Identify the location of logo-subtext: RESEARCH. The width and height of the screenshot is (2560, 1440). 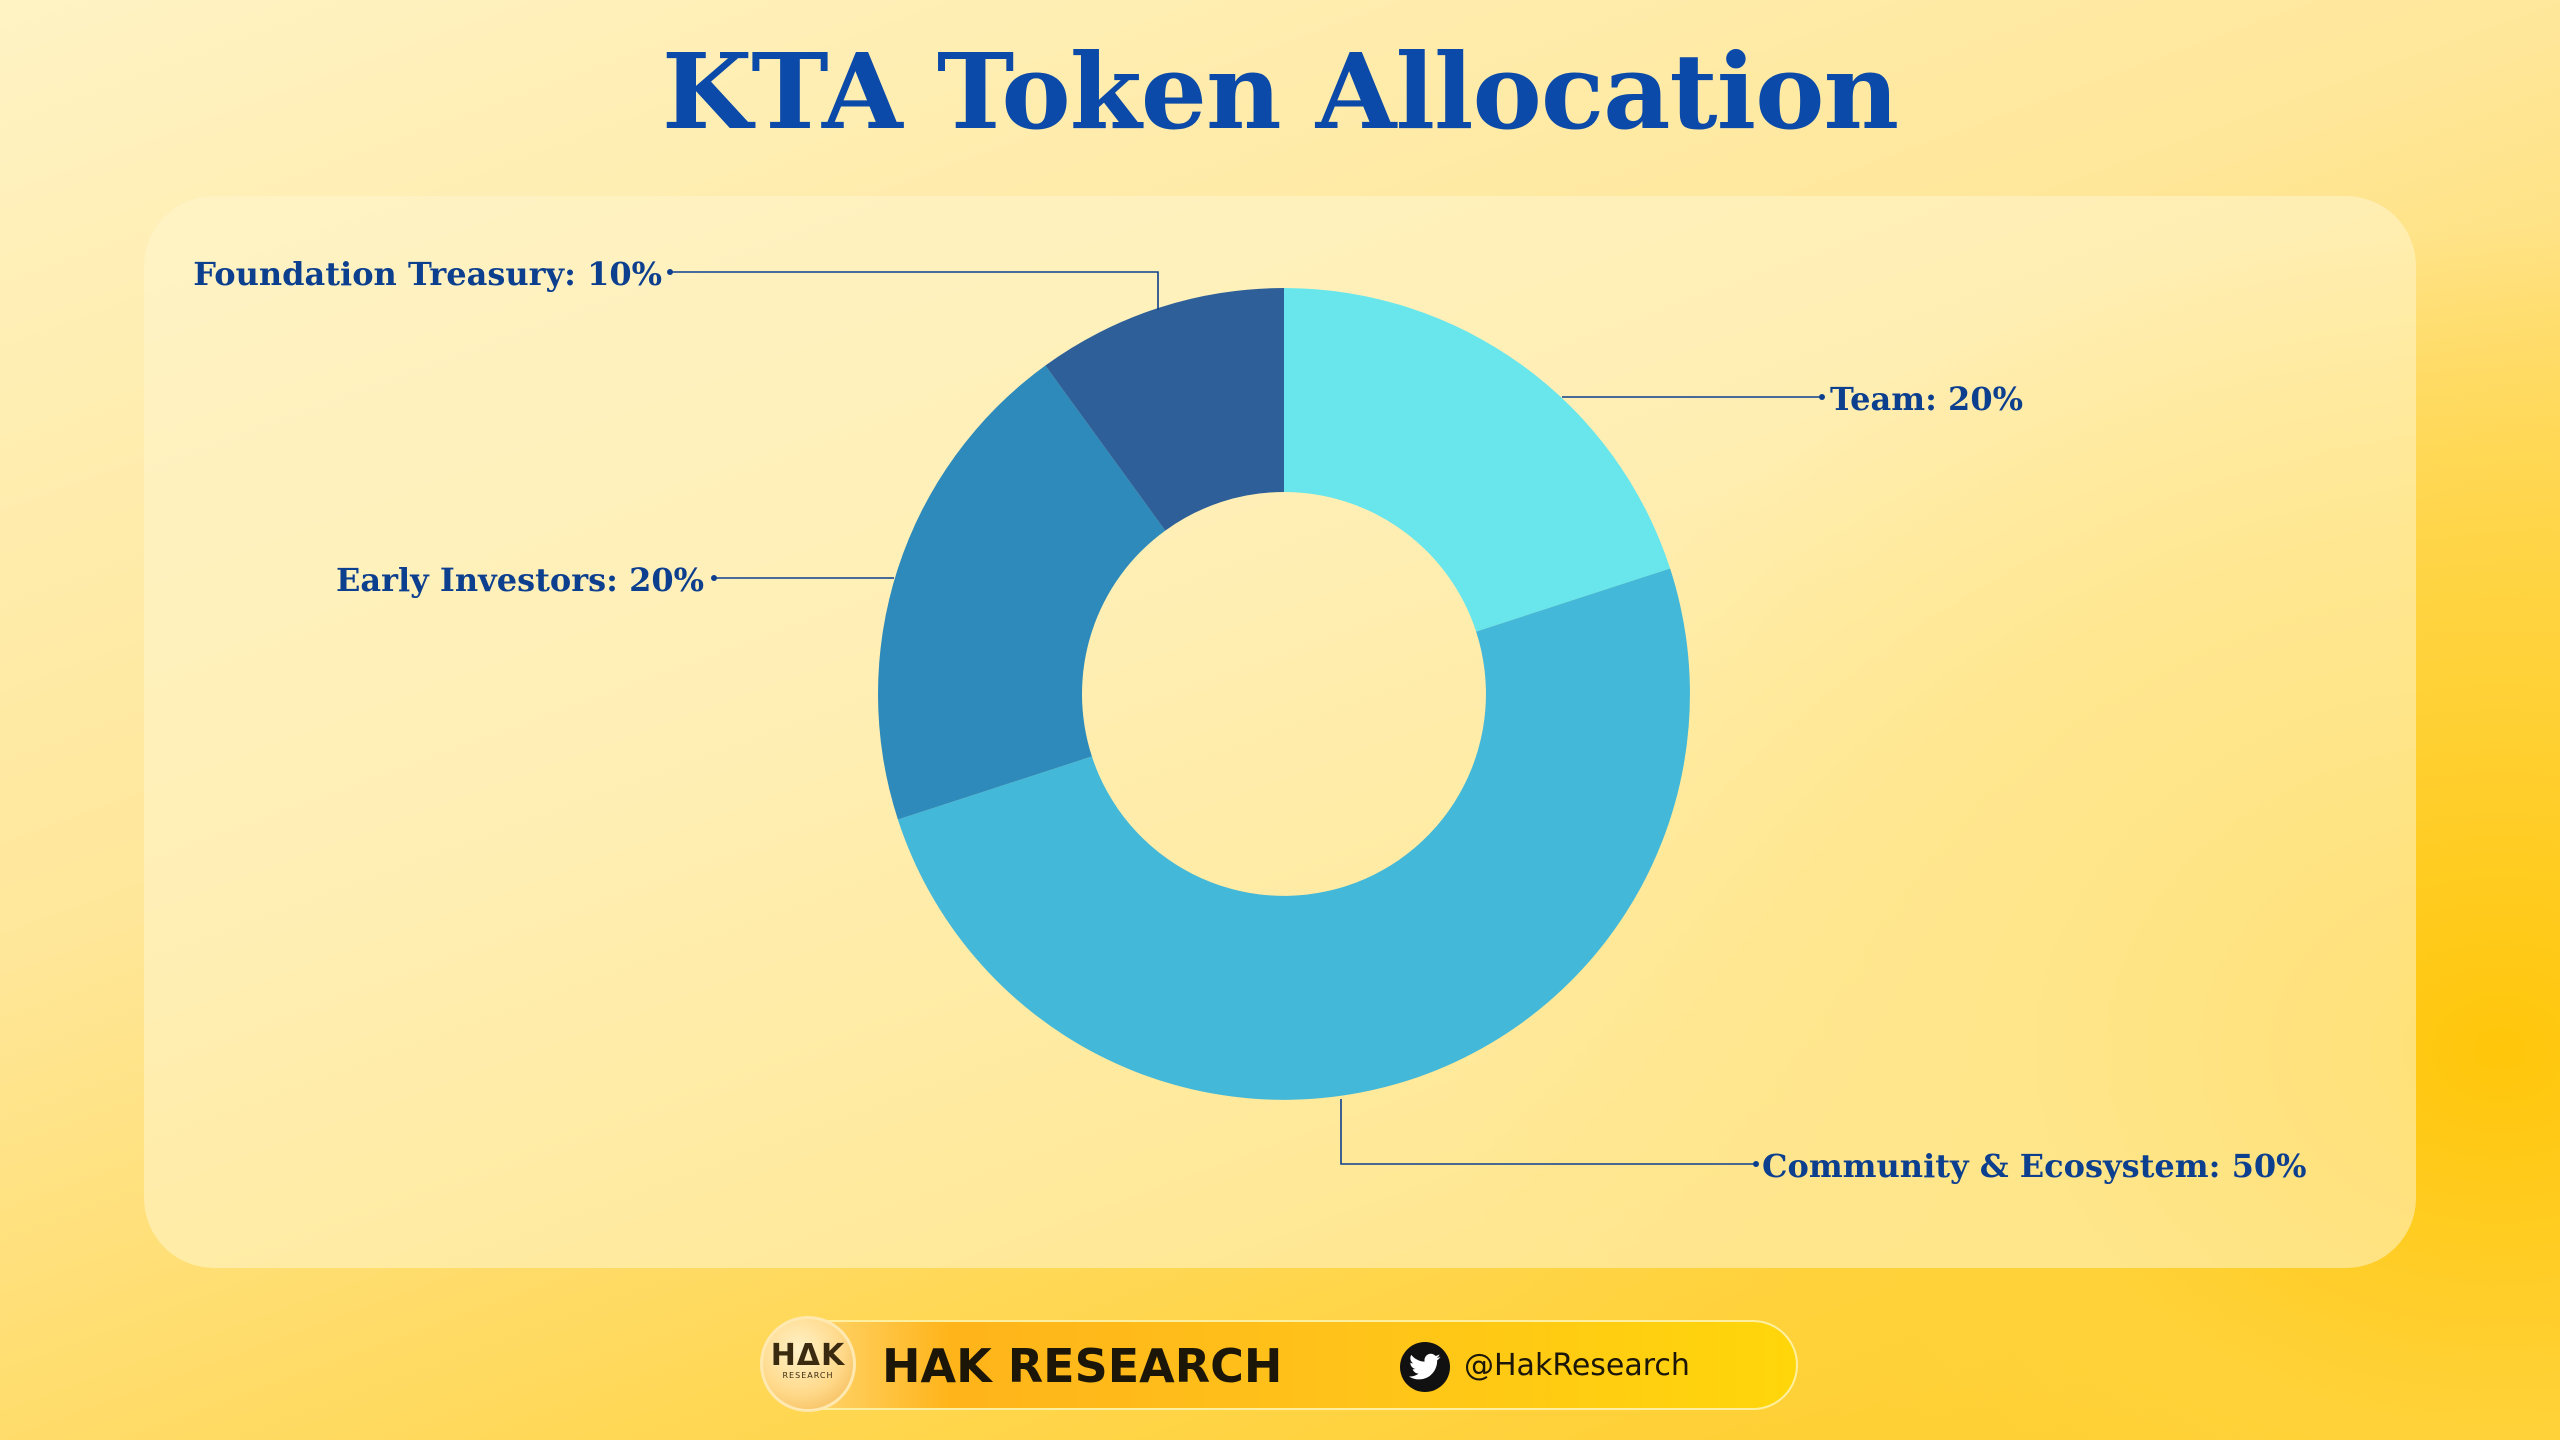
(808, 1375).